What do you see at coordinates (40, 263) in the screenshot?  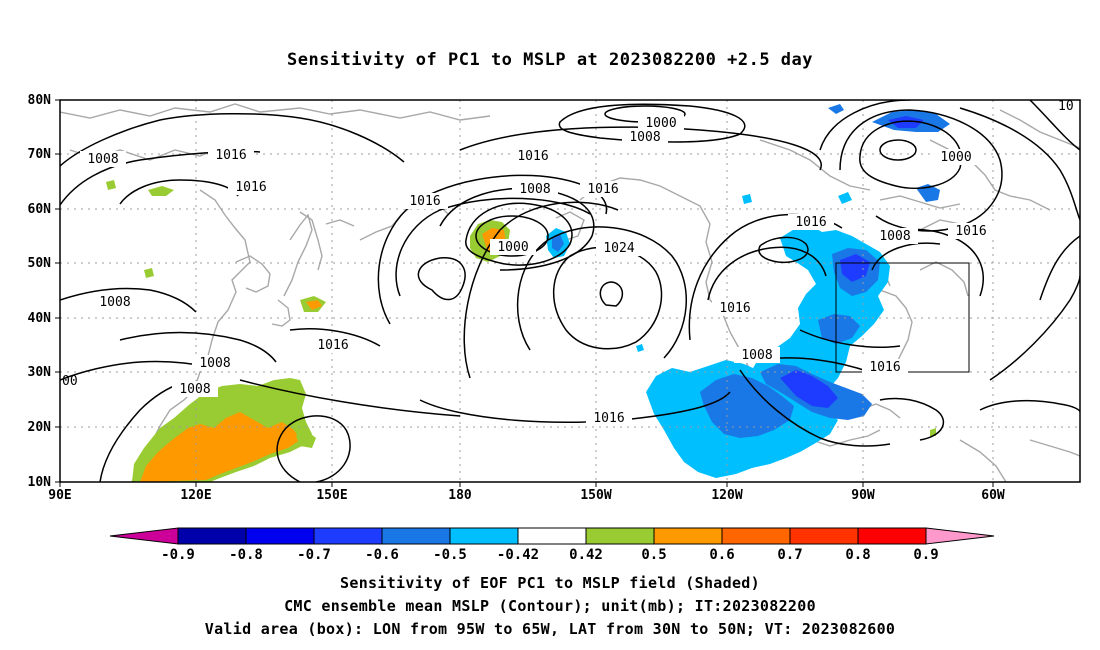 I see `lat-tick-label: 50N` at bounding box center [40, 263].